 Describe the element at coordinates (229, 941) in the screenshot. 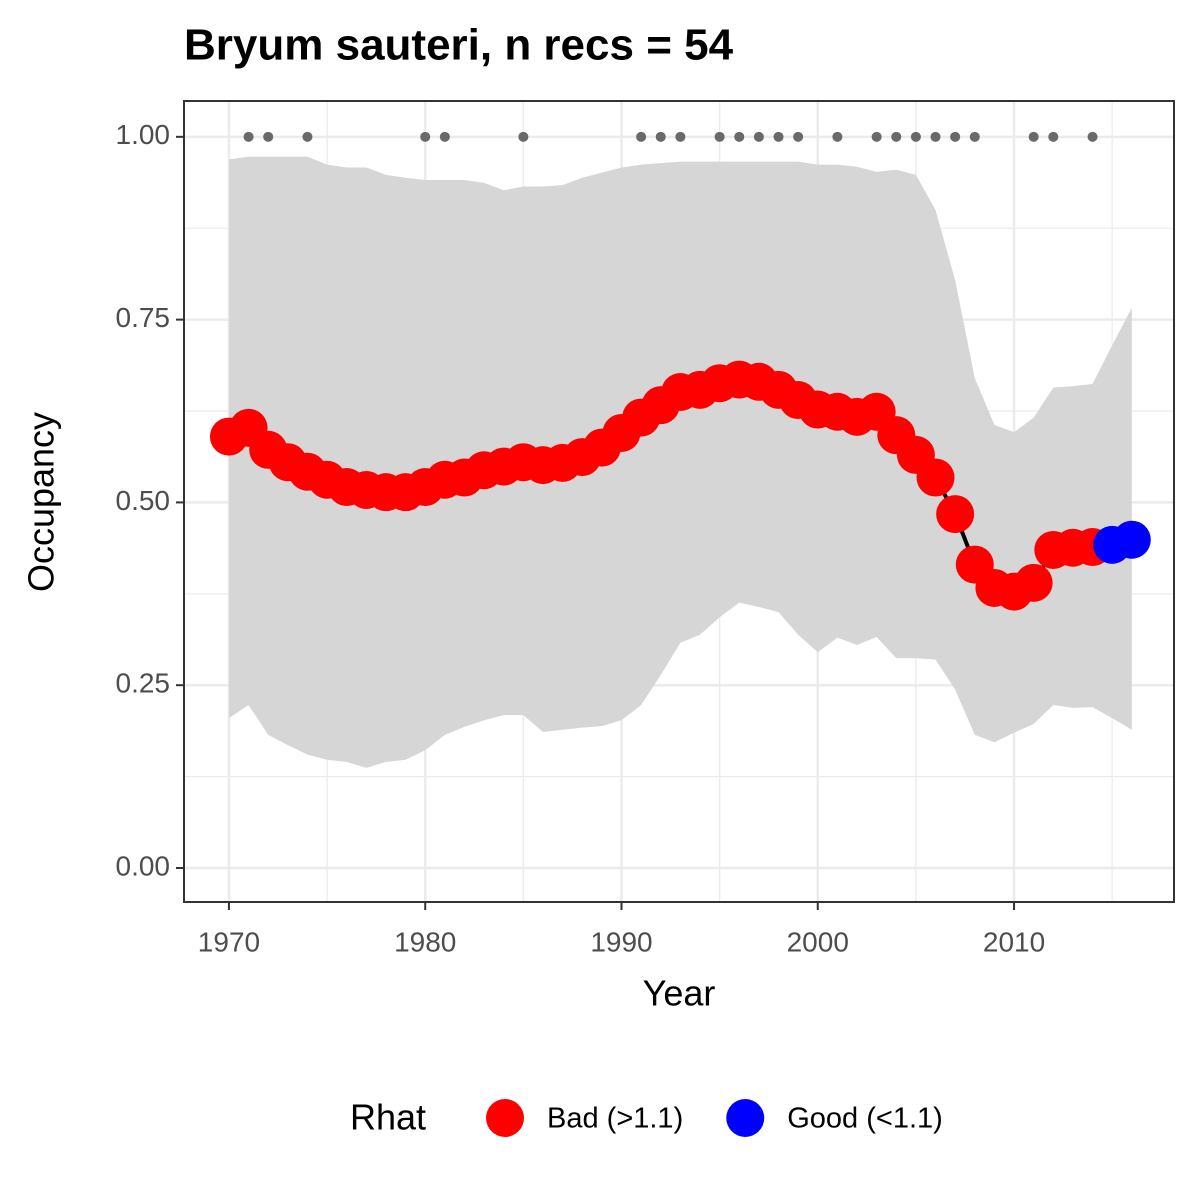

I see `x-tick-label: 1970` at that location.